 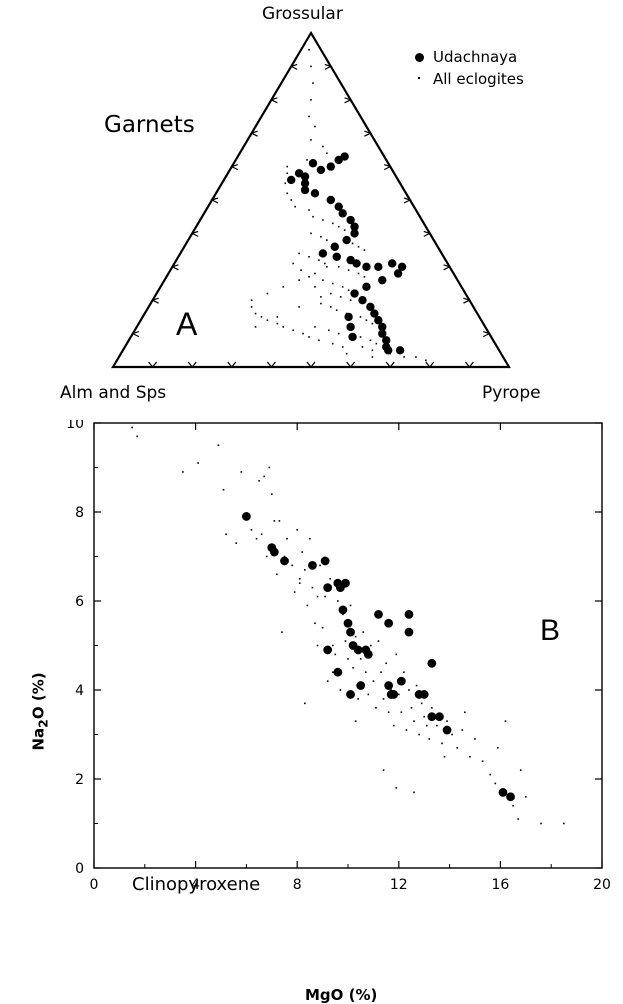 I want to click on legend: Udachnaya All eclogites, so click(x=490, y=70).